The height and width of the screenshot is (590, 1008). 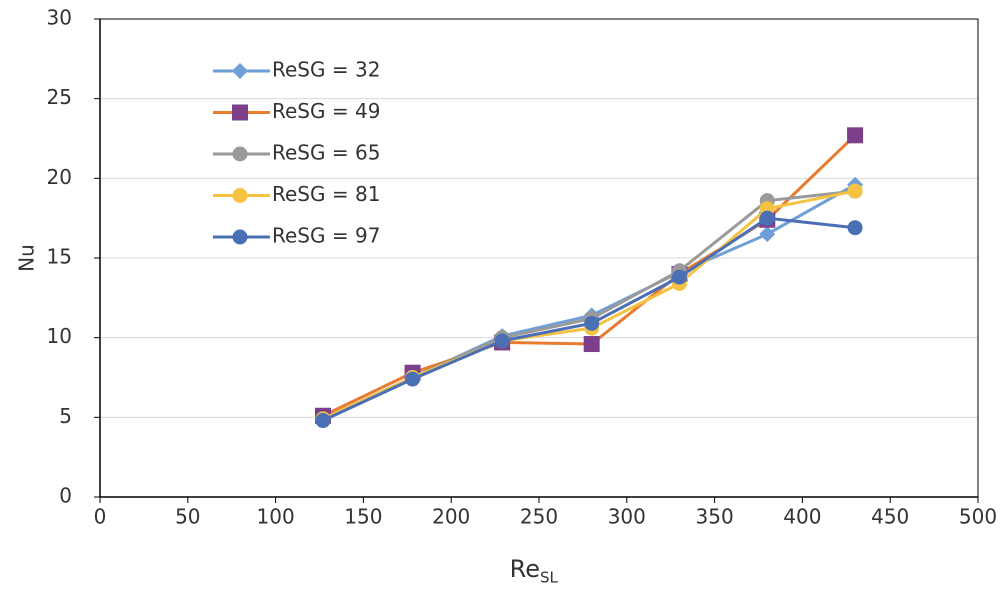 What do you see at coordinates (326, 194) in the screenshot?
I see `legend-label: ReSG = 81` at bounding box center [326, 194].